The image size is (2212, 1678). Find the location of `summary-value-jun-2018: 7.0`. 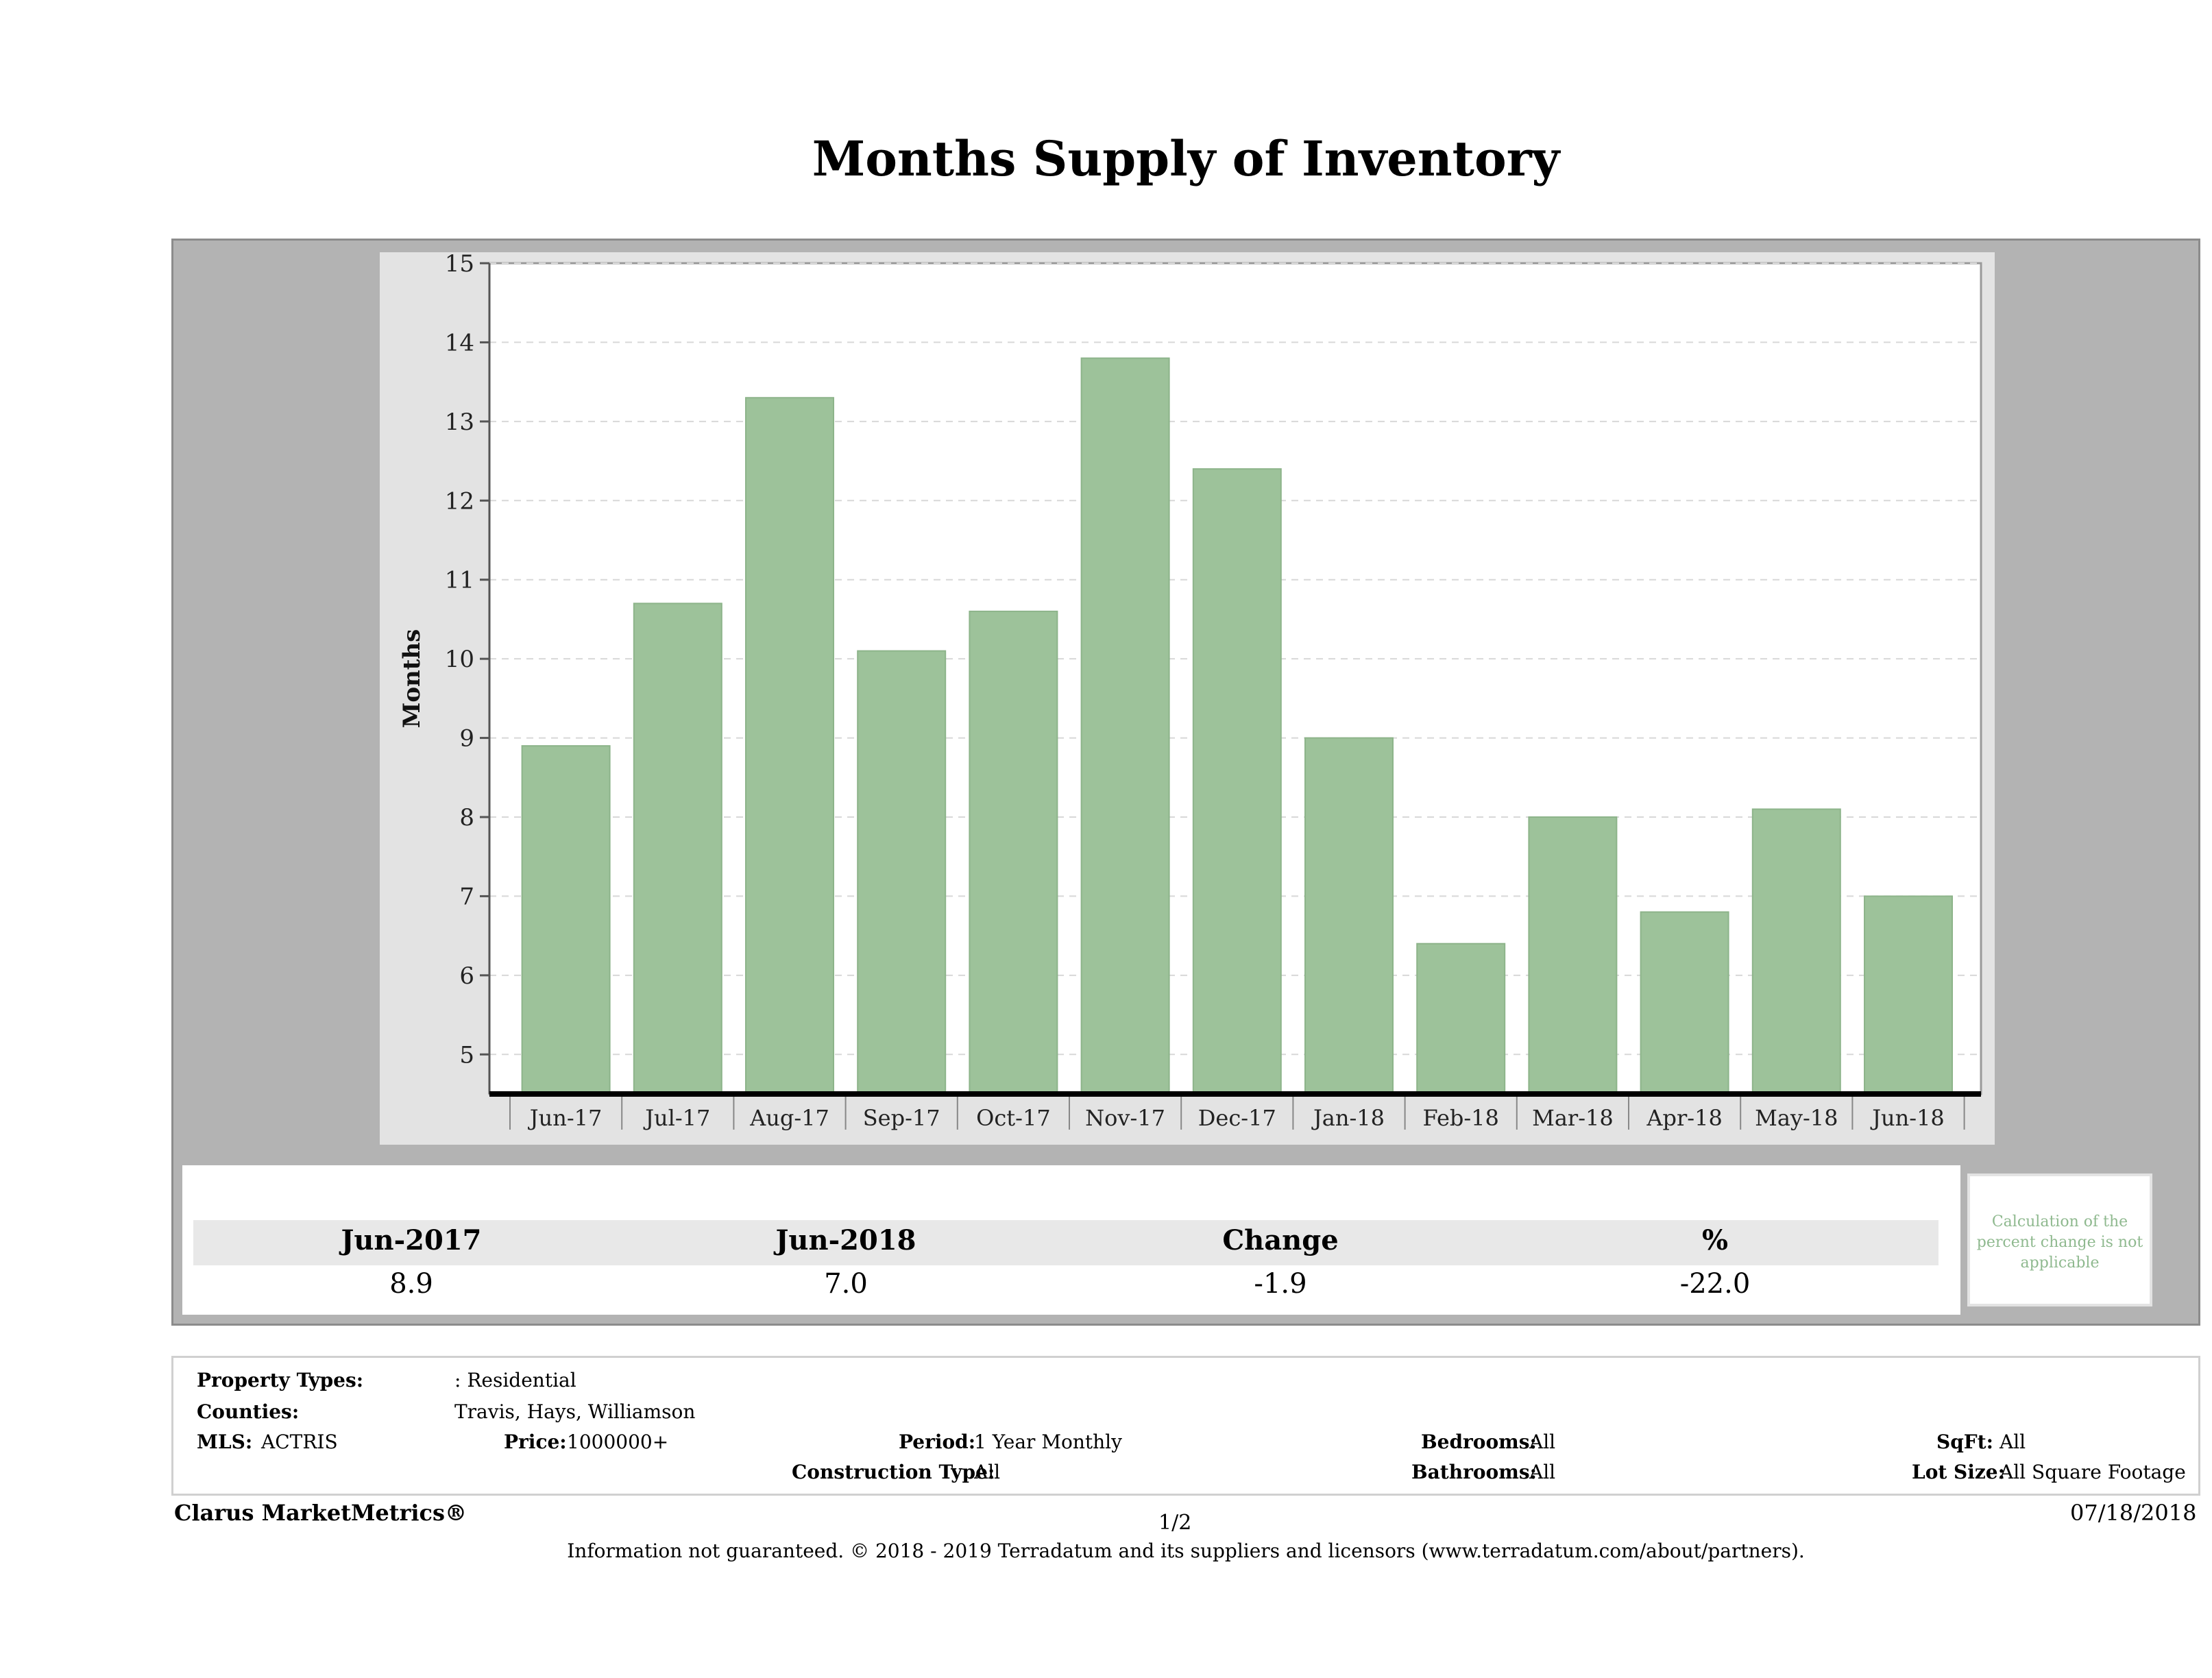

summary-value-jun-2018: 7.0 is located at coordinates (846, 1284).